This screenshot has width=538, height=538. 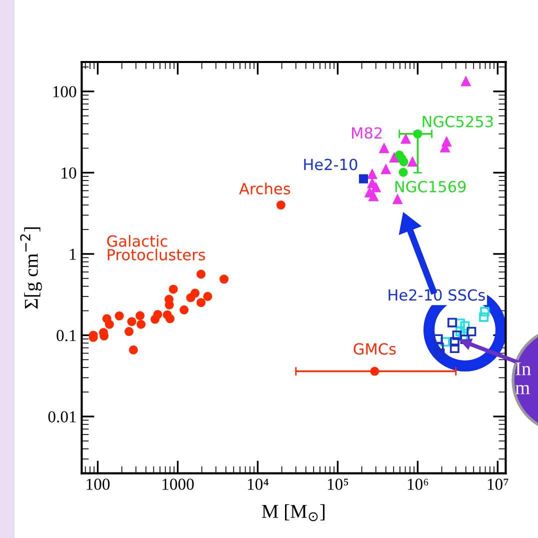 What do you see at coordinates (69, 173) in the screenshot?
I see `y-tick-label: 10` at bounding box center [69, 173].